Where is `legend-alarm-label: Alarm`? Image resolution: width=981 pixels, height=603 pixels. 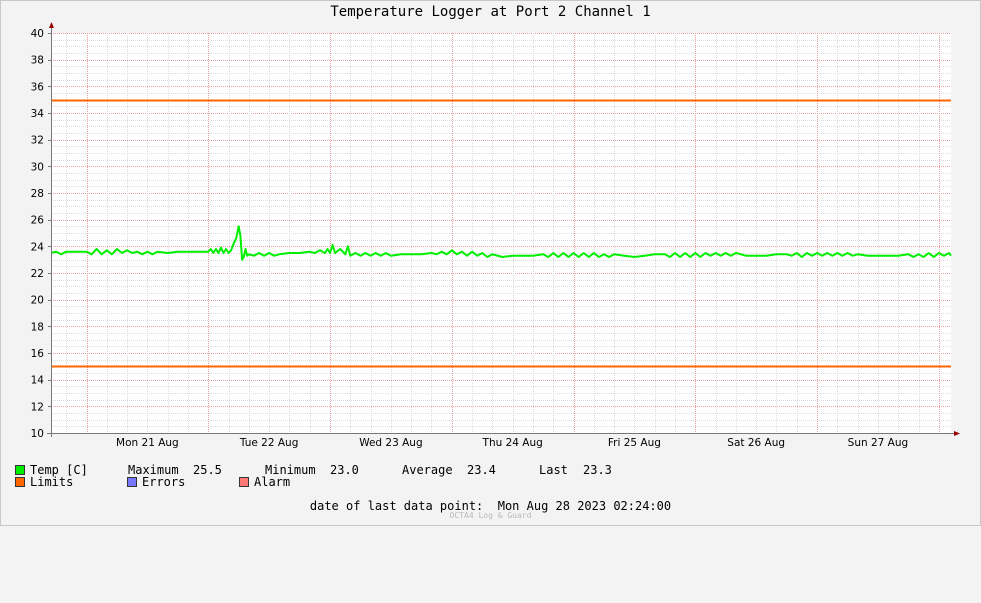
legend-alarm-label: Alarm is located at coordinates (272, 482).